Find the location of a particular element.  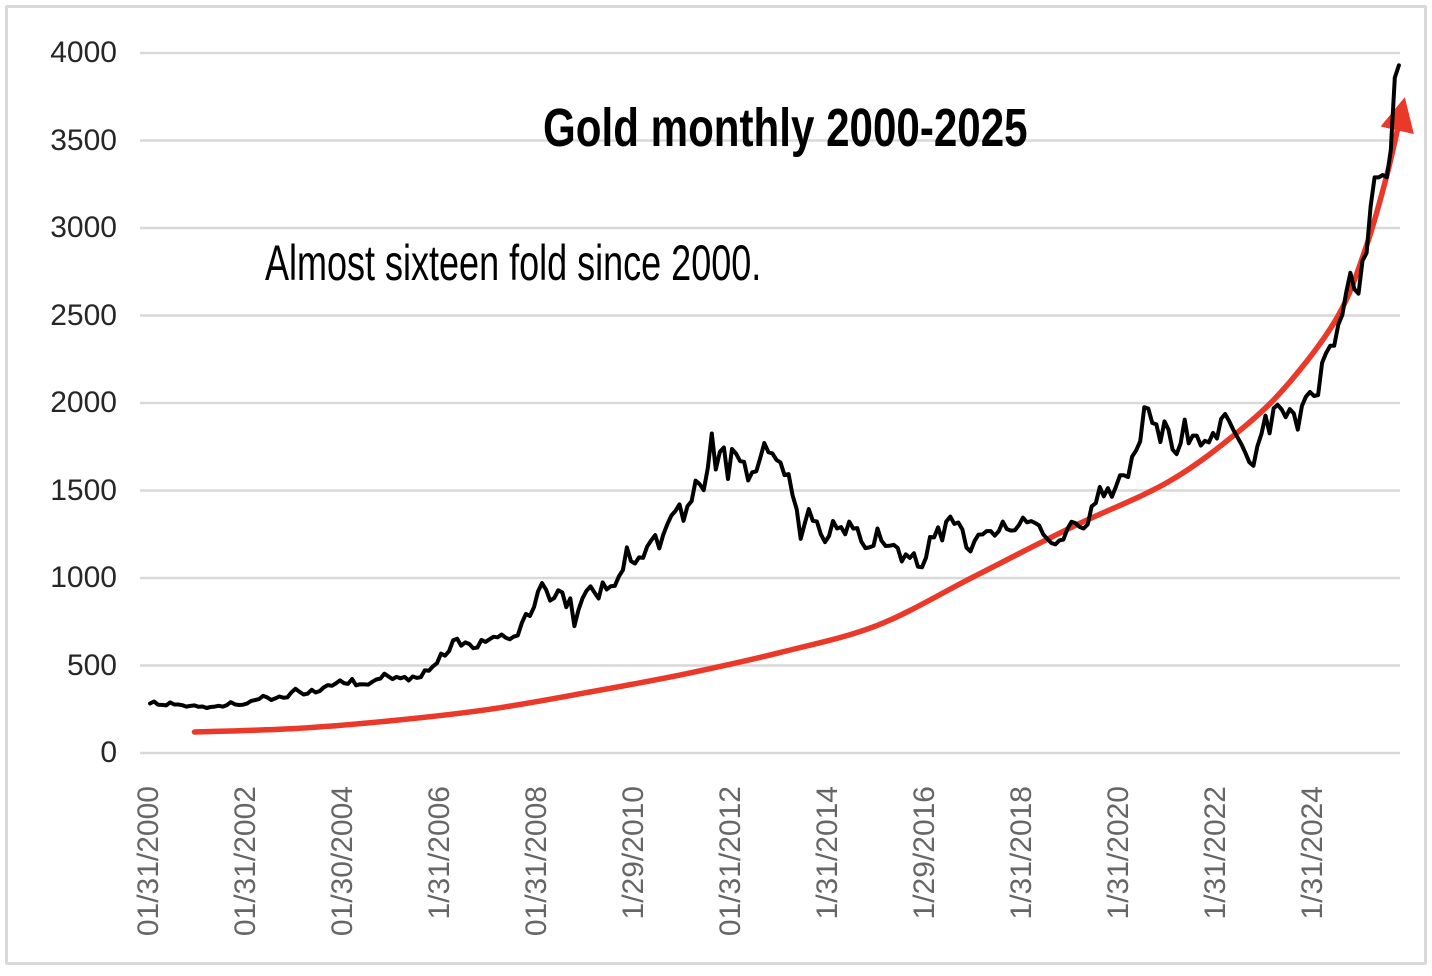

y-tick-label-2000: 2000 is located at coordinates (83, 402).